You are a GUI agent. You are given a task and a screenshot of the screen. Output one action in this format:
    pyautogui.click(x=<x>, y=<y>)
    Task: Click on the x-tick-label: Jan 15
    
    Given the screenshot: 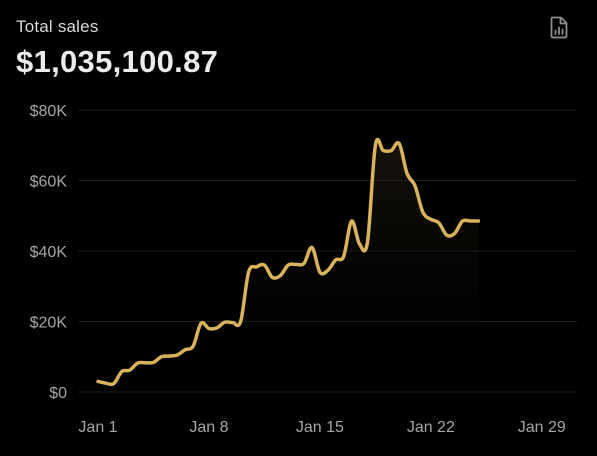 What is the action you would take?
    pyautogui.click(x=320, y=427)
    